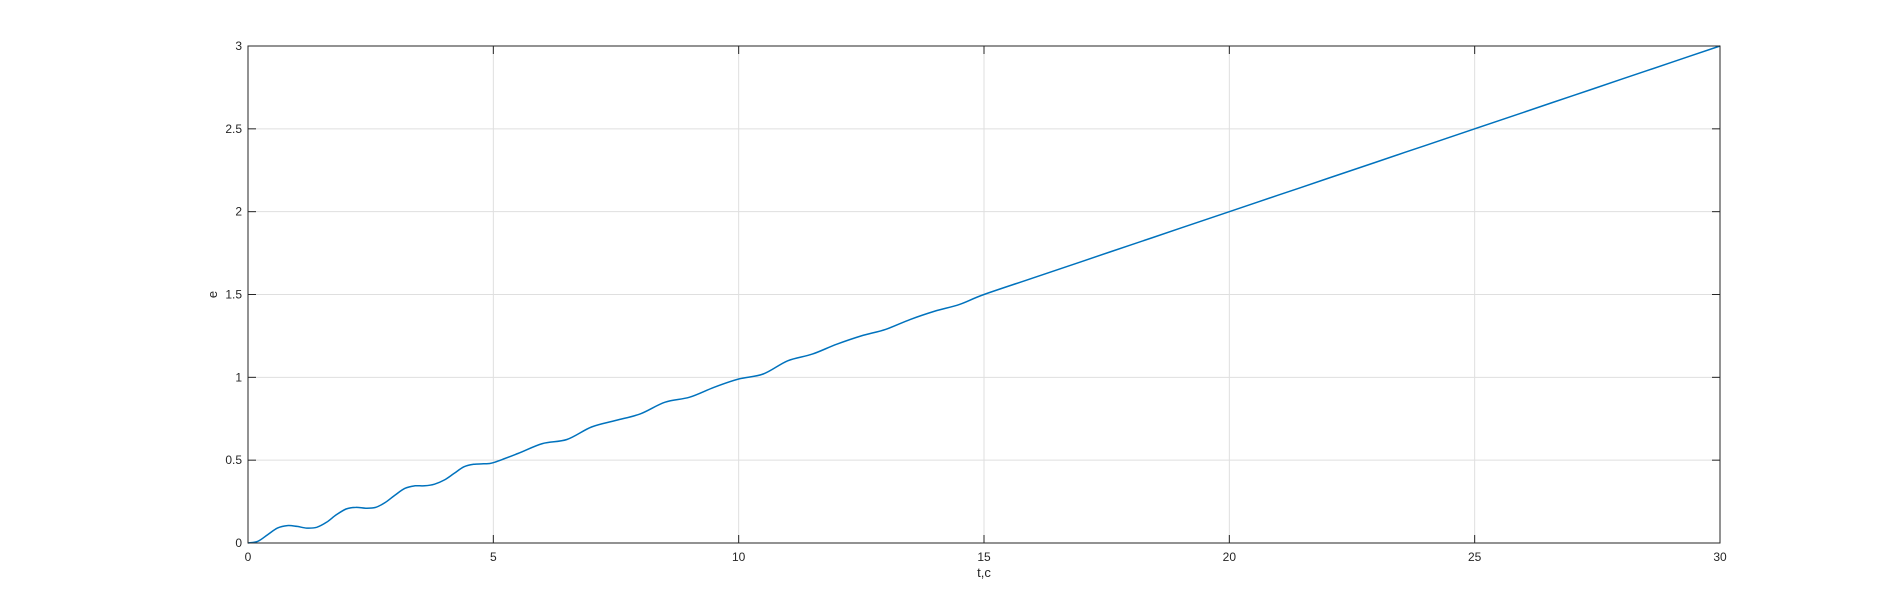  I want to click on y-tick-label: 2.5, so click(233, 129).